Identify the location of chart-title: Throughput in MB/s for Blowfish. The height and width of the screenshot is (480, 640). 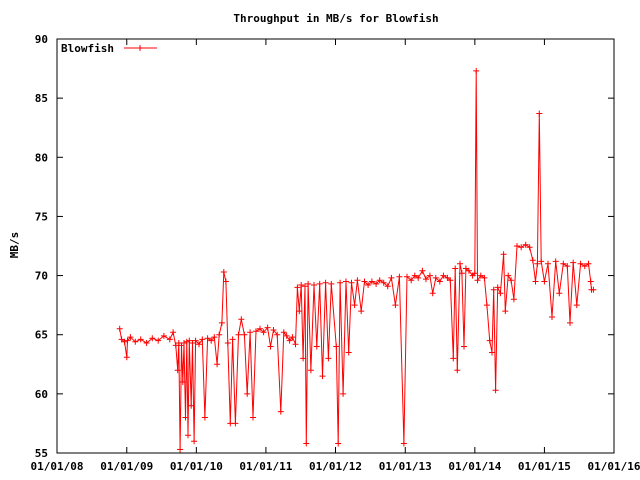
(335, 18).